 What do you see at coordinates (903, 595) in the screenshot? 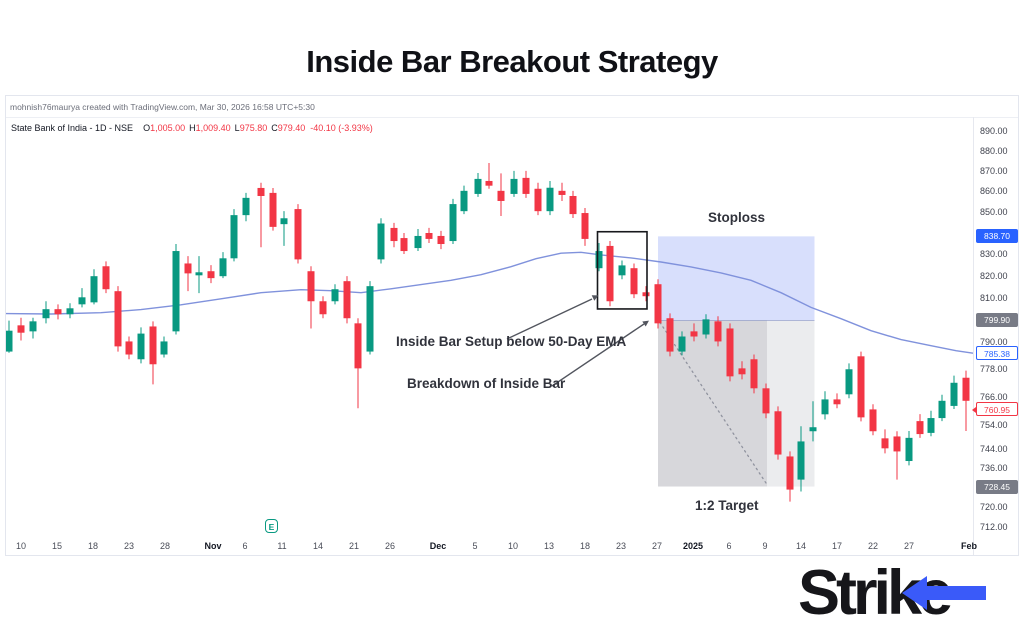
I see `strike-logo: Strike` at bounding box center [903, 595].